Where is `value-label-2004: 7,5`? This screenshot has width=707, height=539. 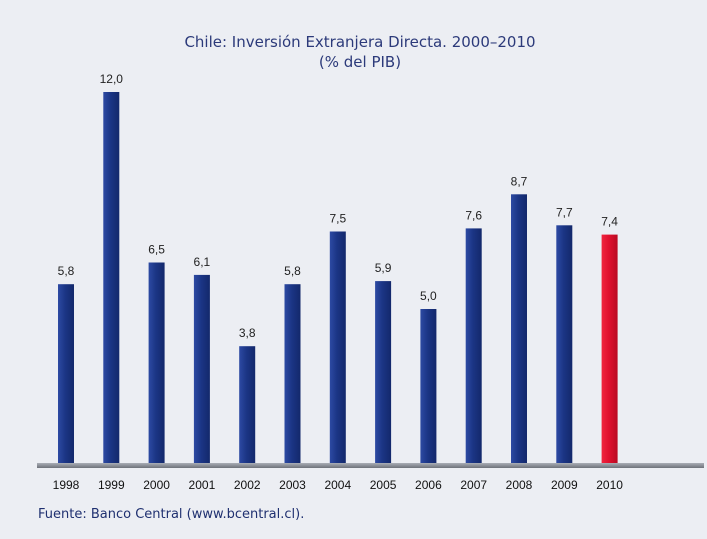
value-label-2004: 7,5 is located at coordinates (337, 219).